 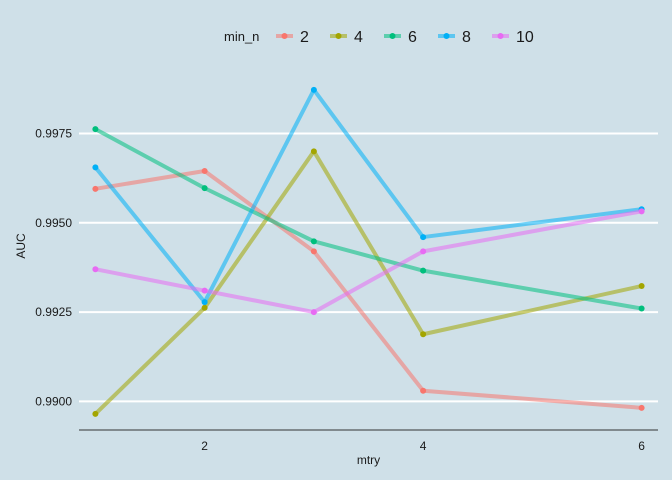 What do you see at coordinates (21, 246) in the screenshot?
I see `y-axis-title: AUC` at bounding box center [21, 246].